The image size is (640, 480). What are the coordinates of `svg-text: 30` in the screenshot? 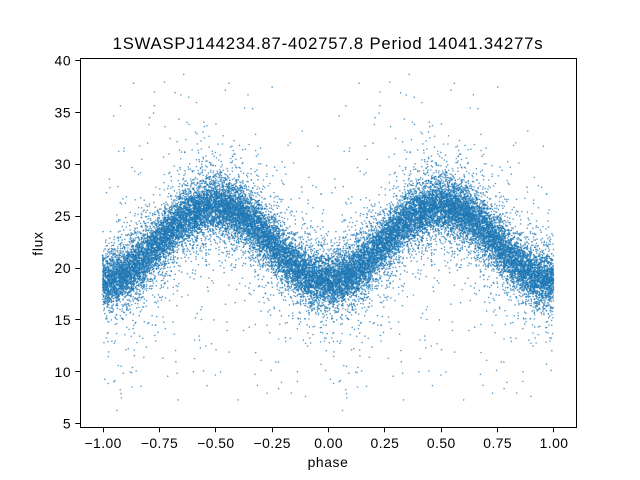 It's located at (62, 164).